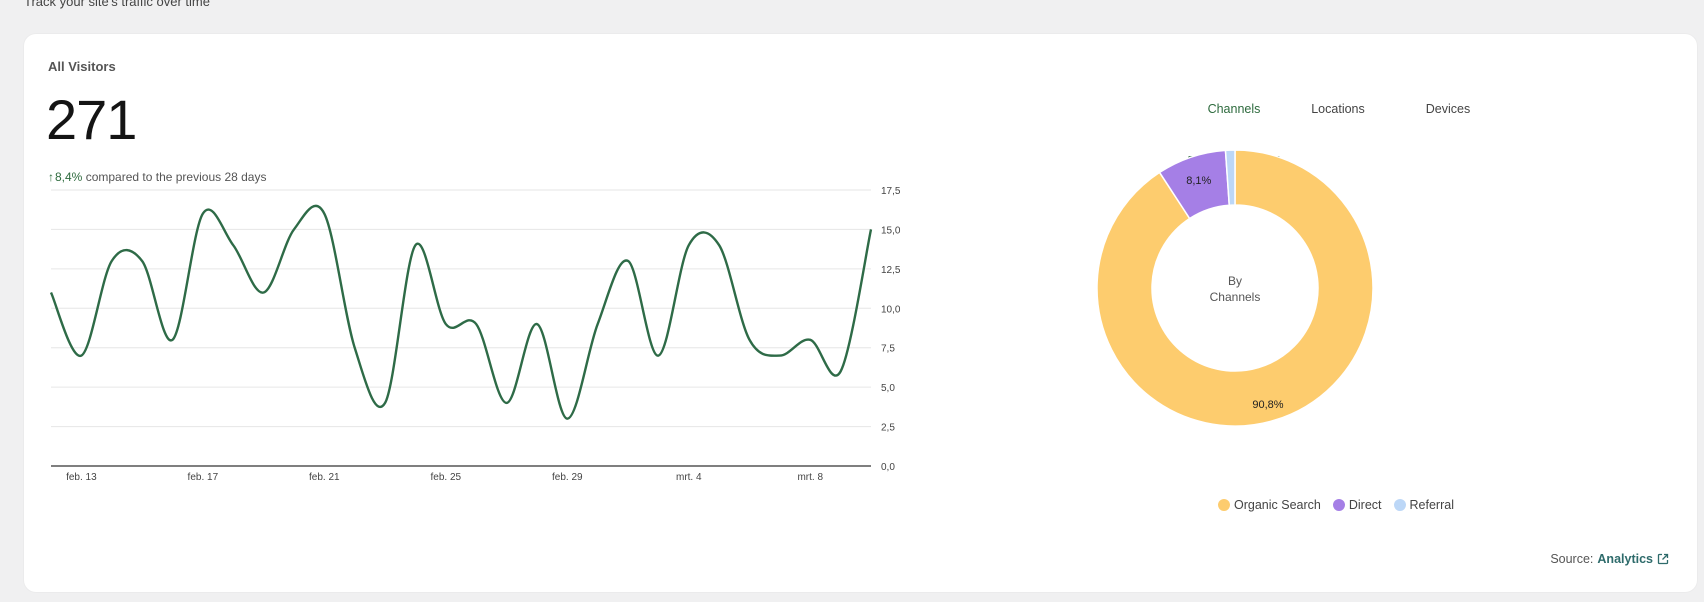 The width and height of the screenshot is (1704, 602). I want to click on channels-donut-chart: 90,8% 8,1% By Channels, so click(1235, 288).